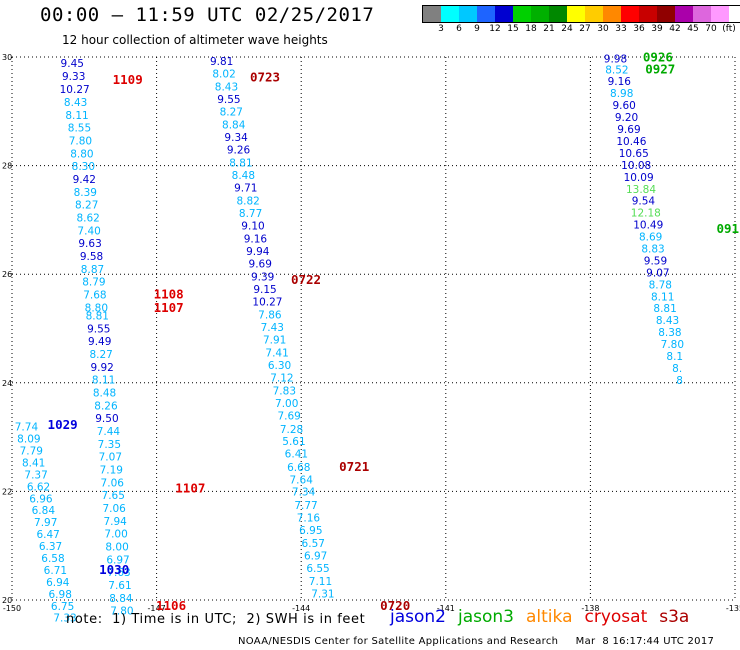 The width and height of the screenshot is (740, 650). Describe the element at coordinates (27, 428) in the screenshot. I see `swh-value-label: 7.74` at that location.